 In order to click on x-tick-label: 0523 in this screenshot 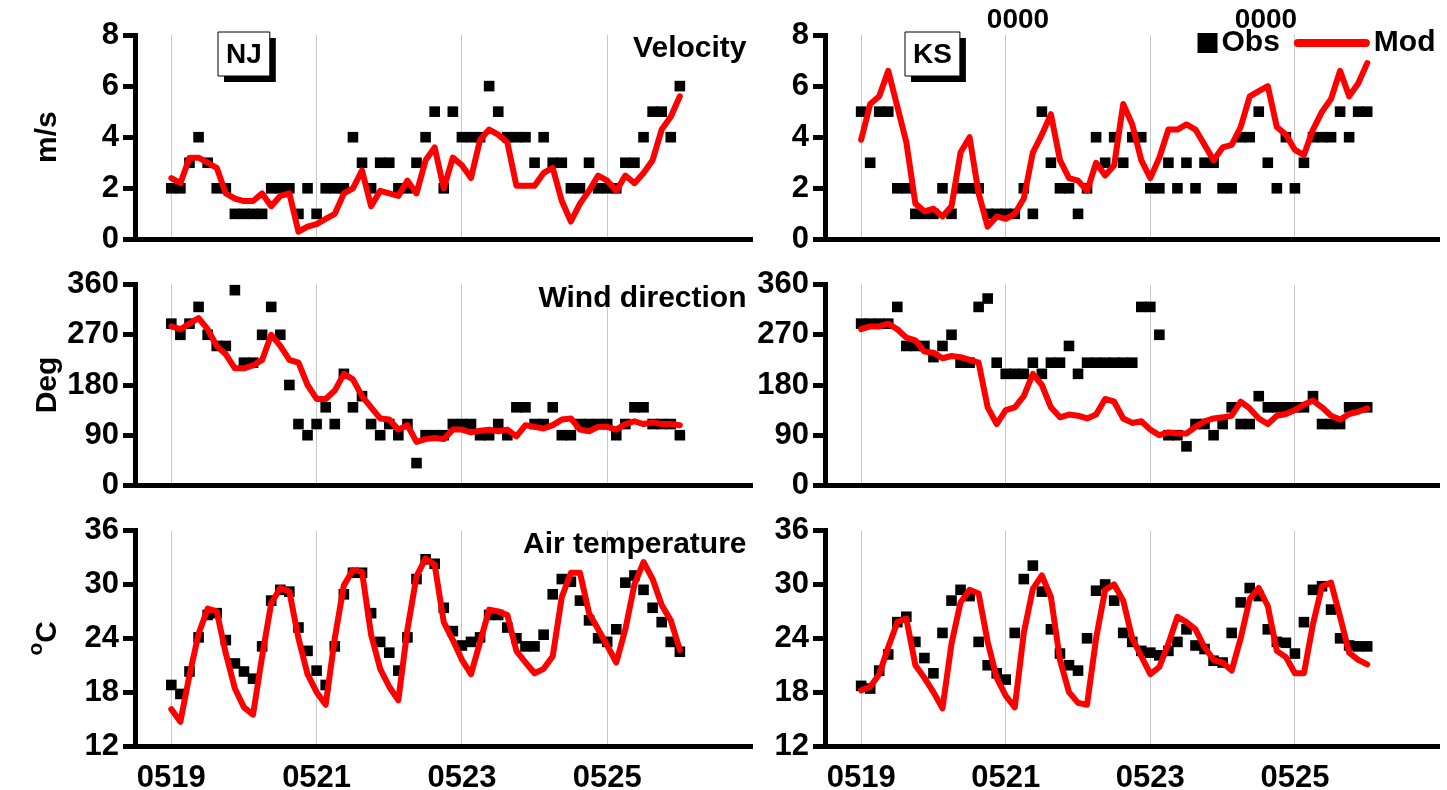, I will do `click(1150, 774)`.